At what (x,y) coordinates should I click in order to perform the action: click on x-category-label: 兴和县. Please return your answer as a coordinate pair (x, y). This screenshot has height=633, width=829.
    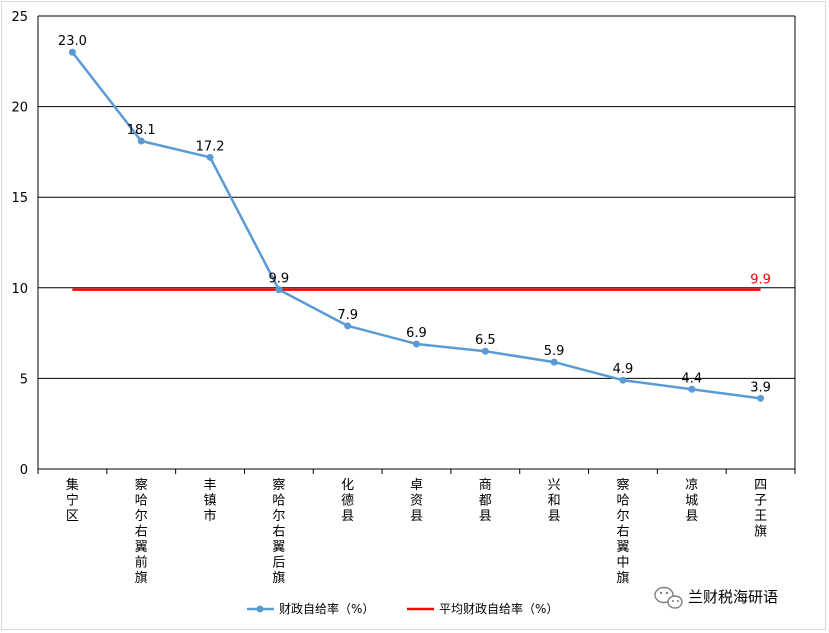
    Looking at the image, I should click on (554, 501).